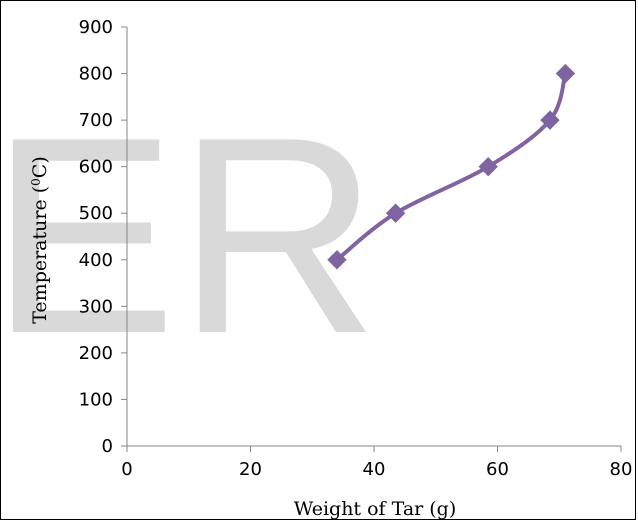 This screenshot has width=638, height=522. I want to click on y-tick-label: 300, so click(96, 306).